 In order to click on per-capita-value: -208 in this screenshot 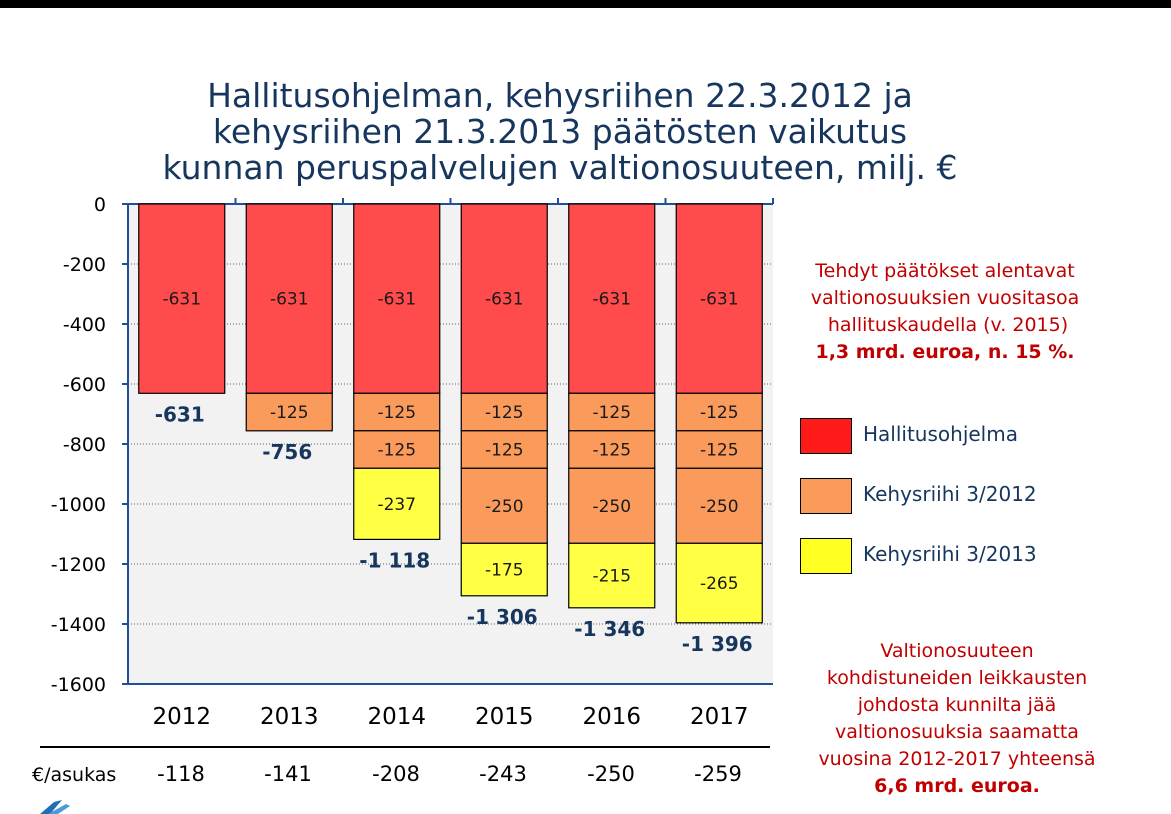, I will do `click(396, 774)`.